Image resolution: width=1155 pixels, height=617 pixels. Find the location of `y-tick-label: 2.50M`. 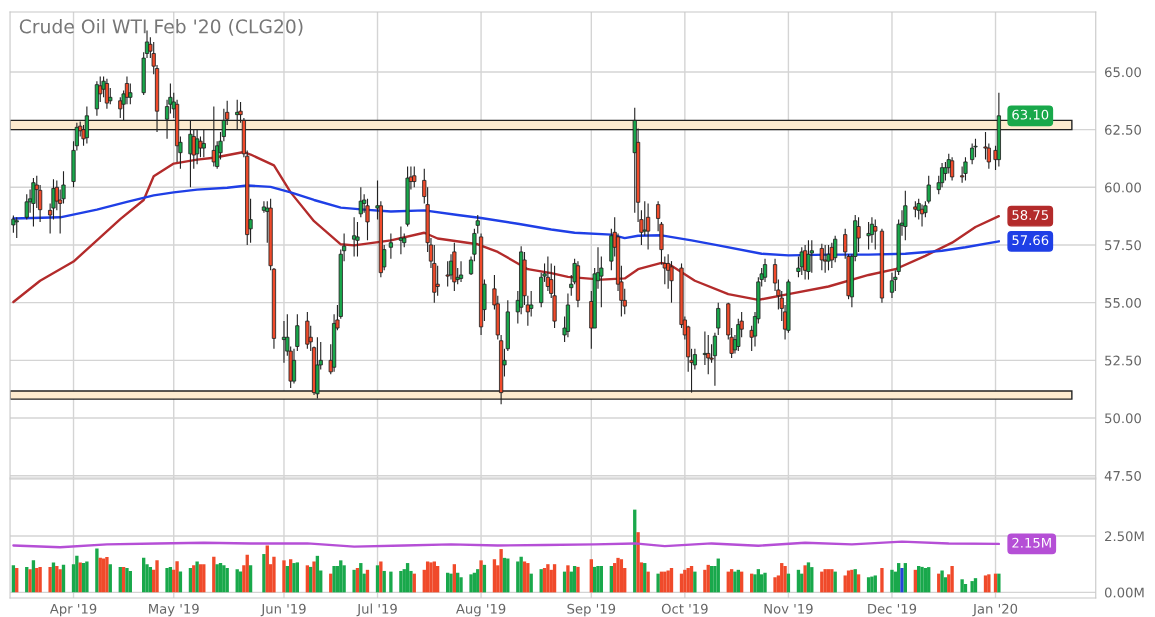

y-tick-label: 2.50M is located at coordinates (1124, 536).